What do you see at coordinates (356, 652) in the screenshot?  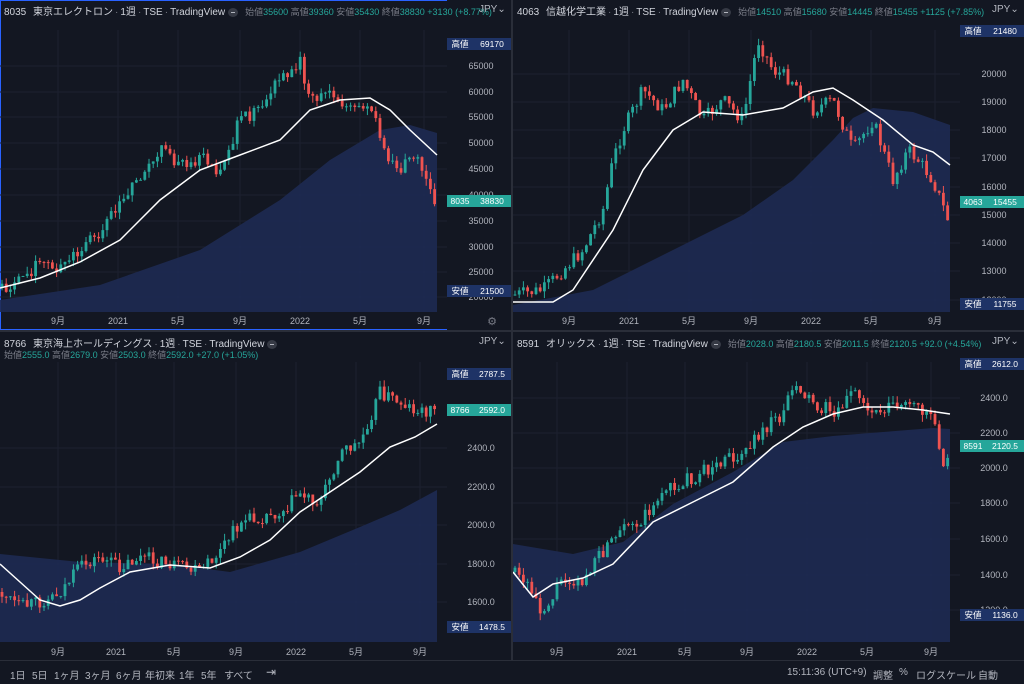 I see `time-tick-label: 5月` at bounding box center [356, 652].